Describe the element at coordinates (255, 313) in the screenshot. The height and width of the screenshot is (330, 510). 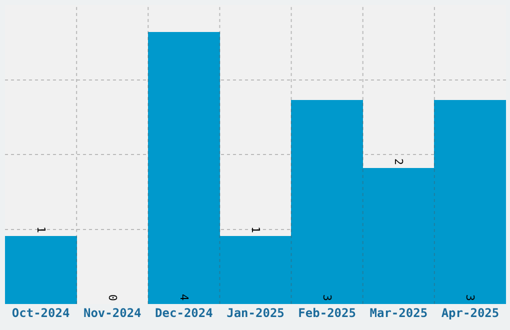
I see `x-tick-label: Jan-2025` at that location.